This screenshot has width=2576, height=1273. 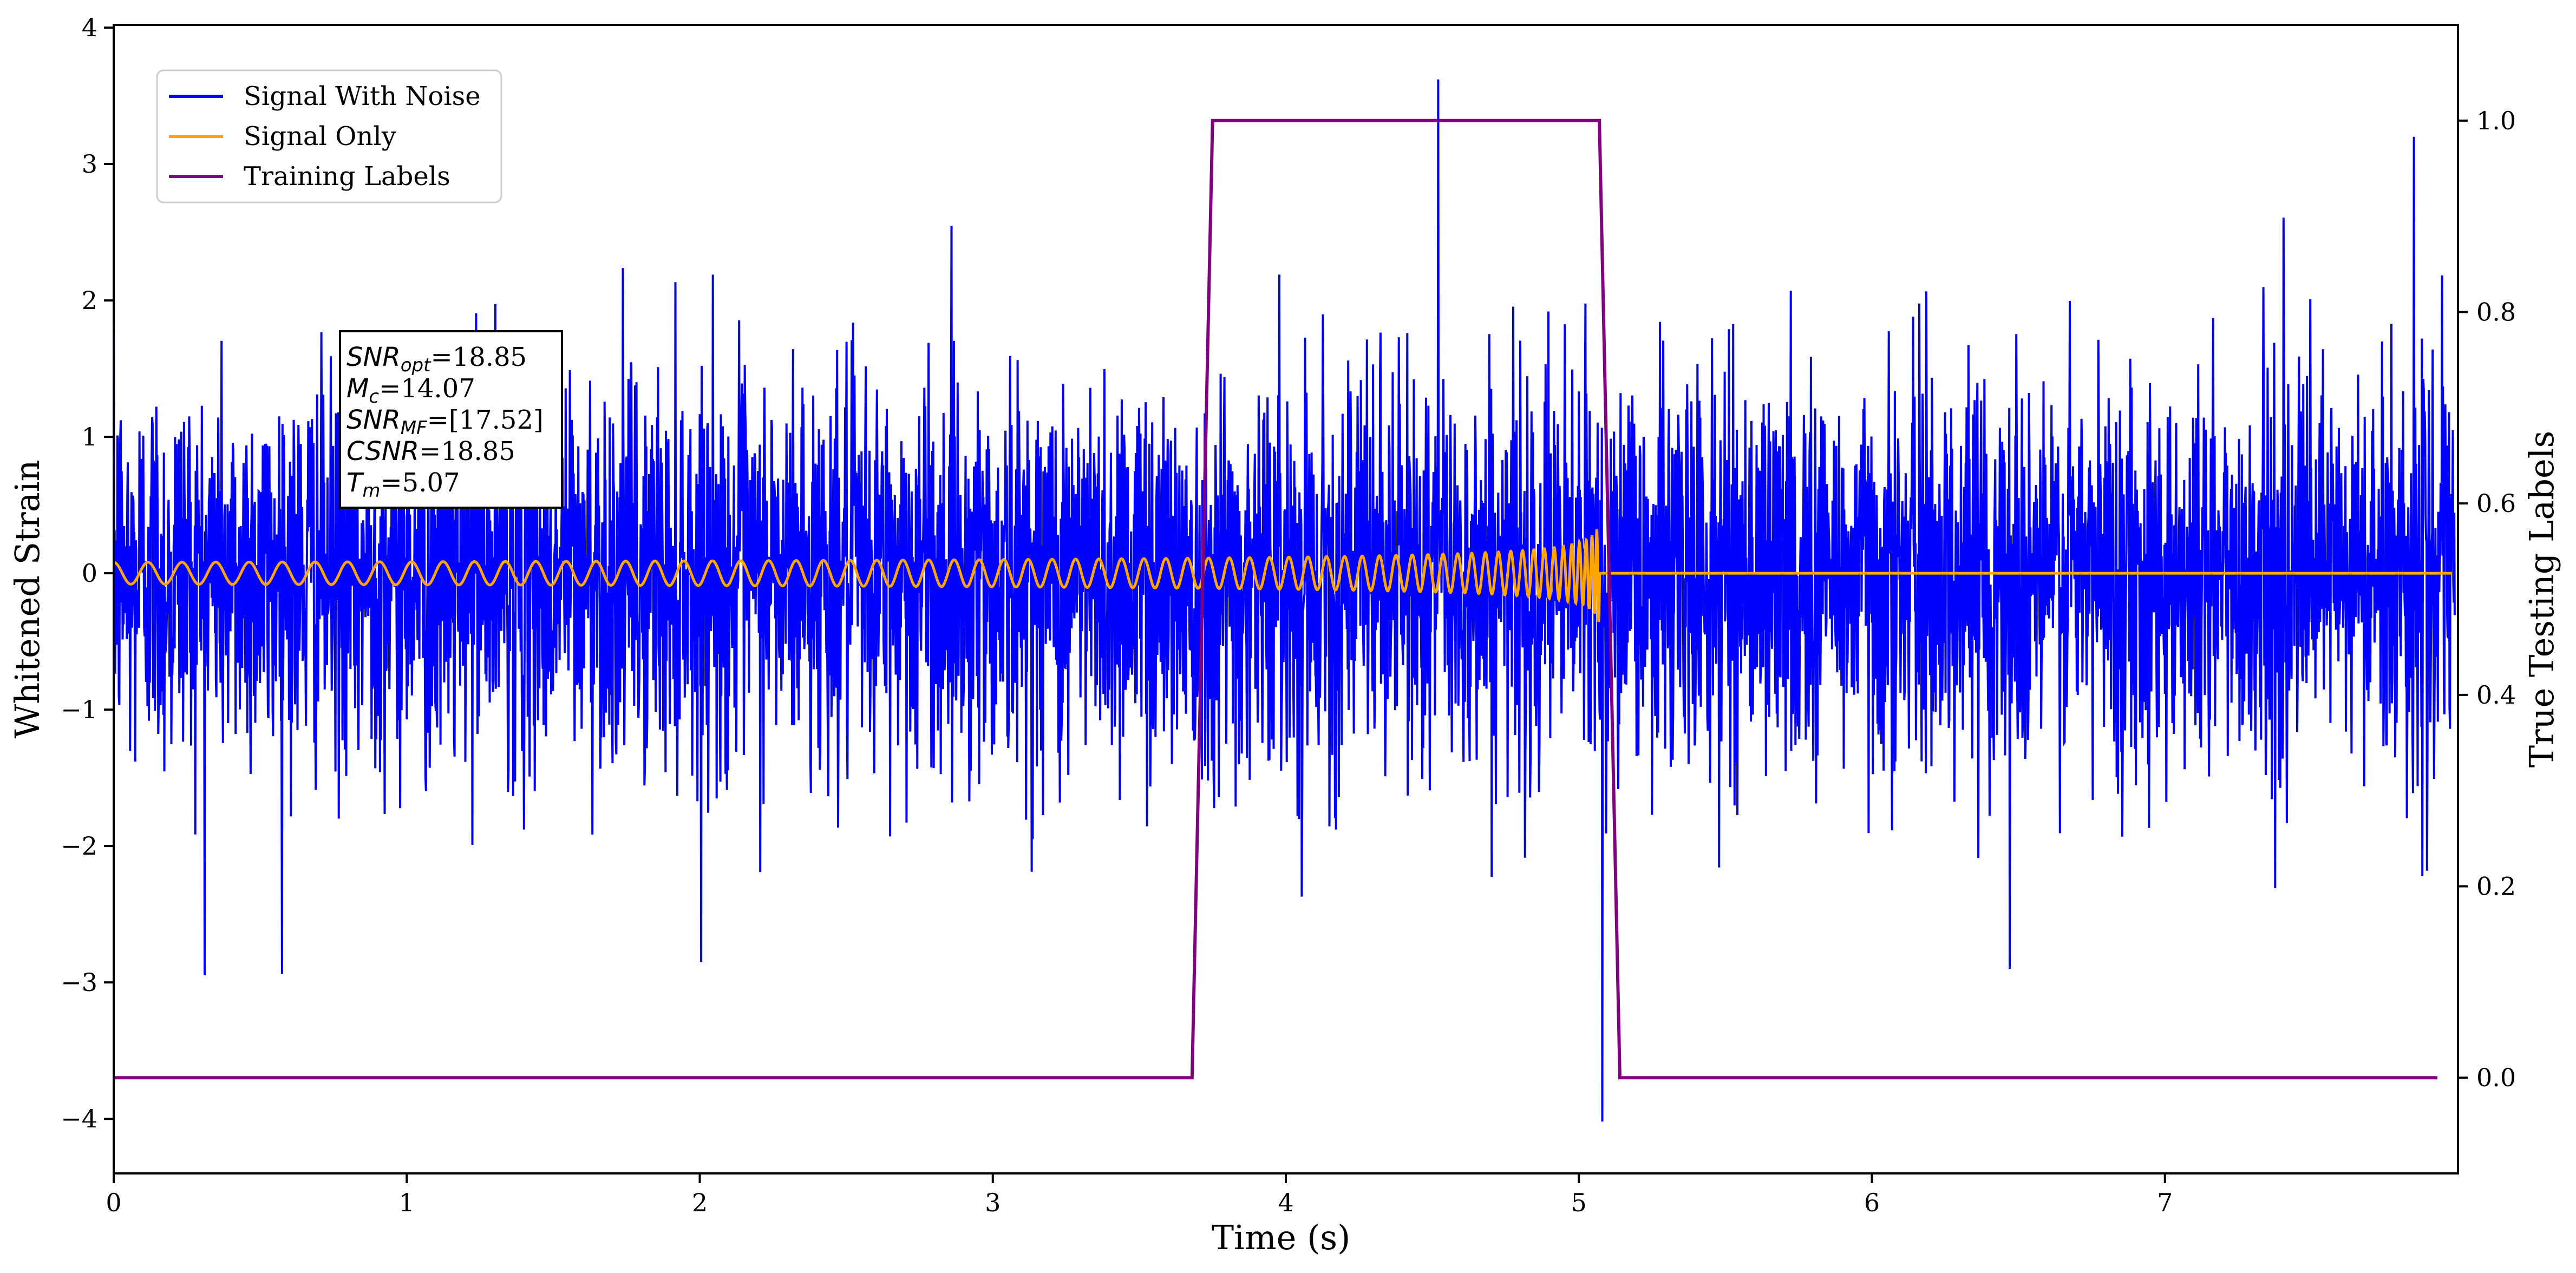 I want to click on legend-box, so click(x=329, y=136).